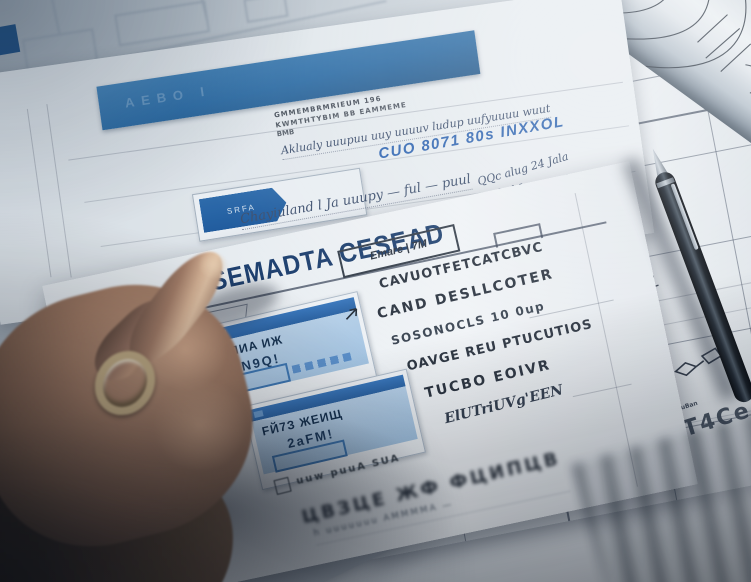 This screenshot has width=751, height=582. What do you see at coordinates (606, 340) in the screenshot?
I see `doc-right-rule` at bounding box center [606, 340].